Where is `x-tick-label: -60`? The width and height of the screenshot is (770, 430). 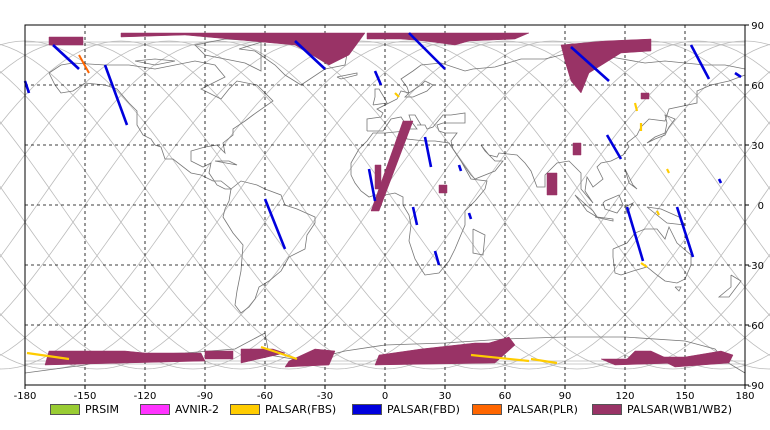 x-tick-label: -60 is located at coordinates (265, 396).